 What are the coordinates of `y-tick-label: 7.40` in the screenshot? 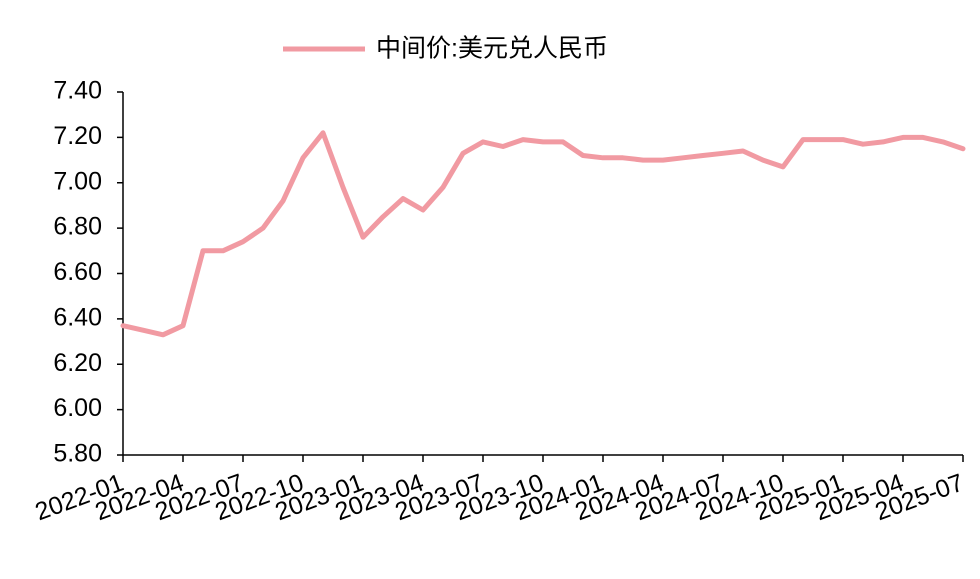 It's located at (77, 91).